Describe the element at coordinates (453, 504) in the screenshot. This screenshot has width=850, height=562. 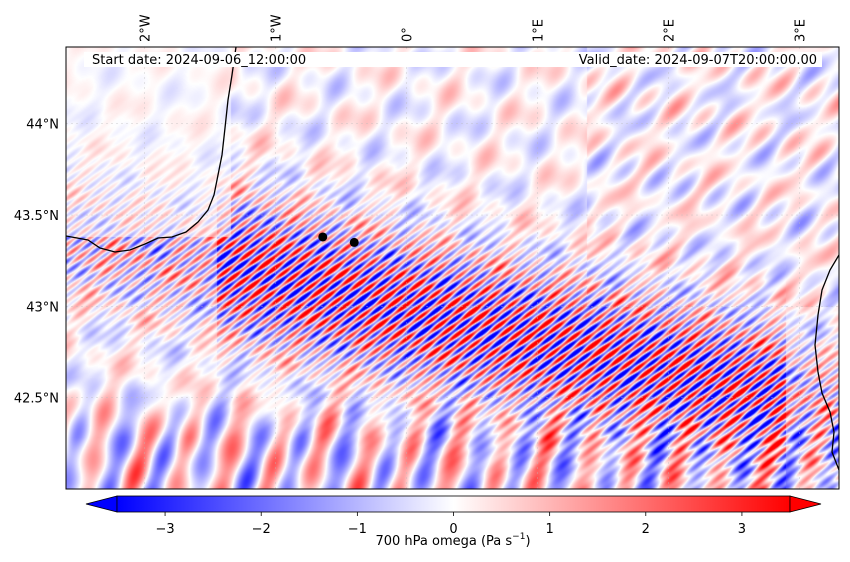
I see `colorbar-body` at that location.